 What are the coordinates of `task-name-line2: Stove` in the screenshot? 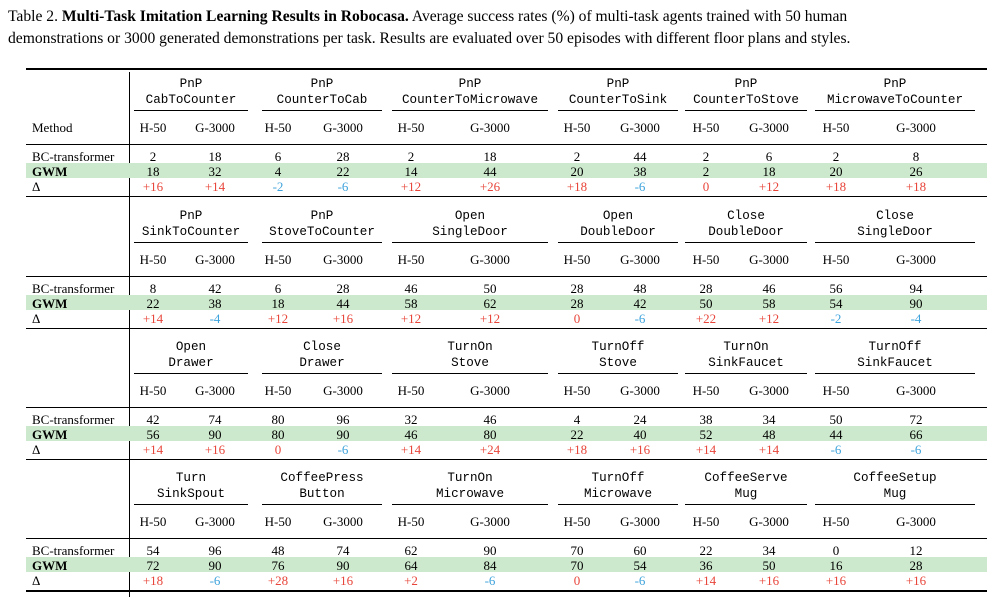 It's located at (618, 363).